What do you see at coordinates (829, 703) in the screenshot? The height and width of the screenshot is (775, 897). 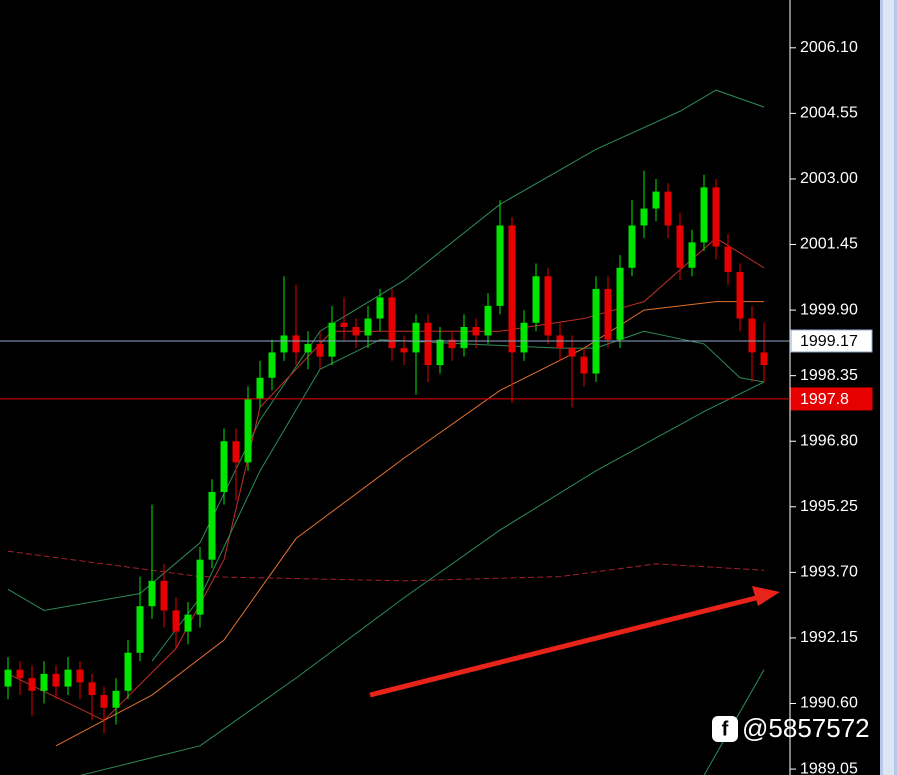 I see `y-tick-label: 1990.60` at bounding box center [829, 703].